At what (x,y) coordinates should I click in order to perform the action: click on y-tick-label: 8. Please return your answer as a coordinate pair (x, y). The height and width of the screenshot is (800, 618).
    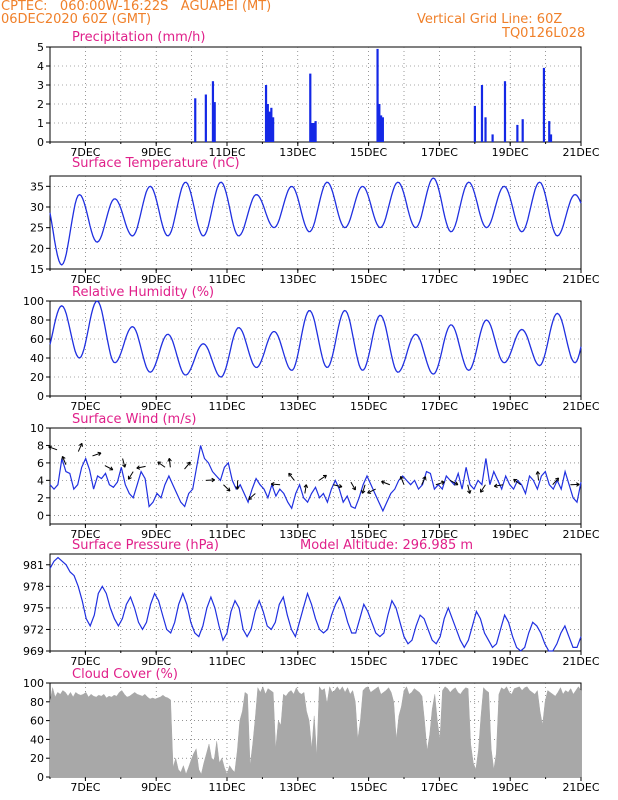
    Looking at the image, I should click on (40, 445).